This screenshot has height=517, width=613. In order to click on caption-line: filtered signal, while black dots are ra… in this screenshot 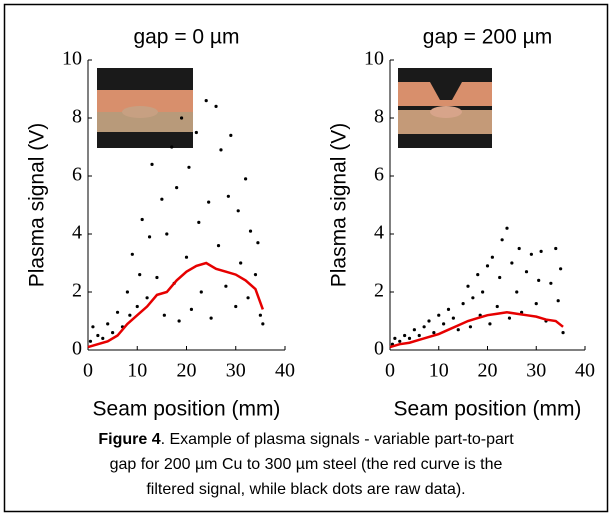, I will do `click(305, 489)`.